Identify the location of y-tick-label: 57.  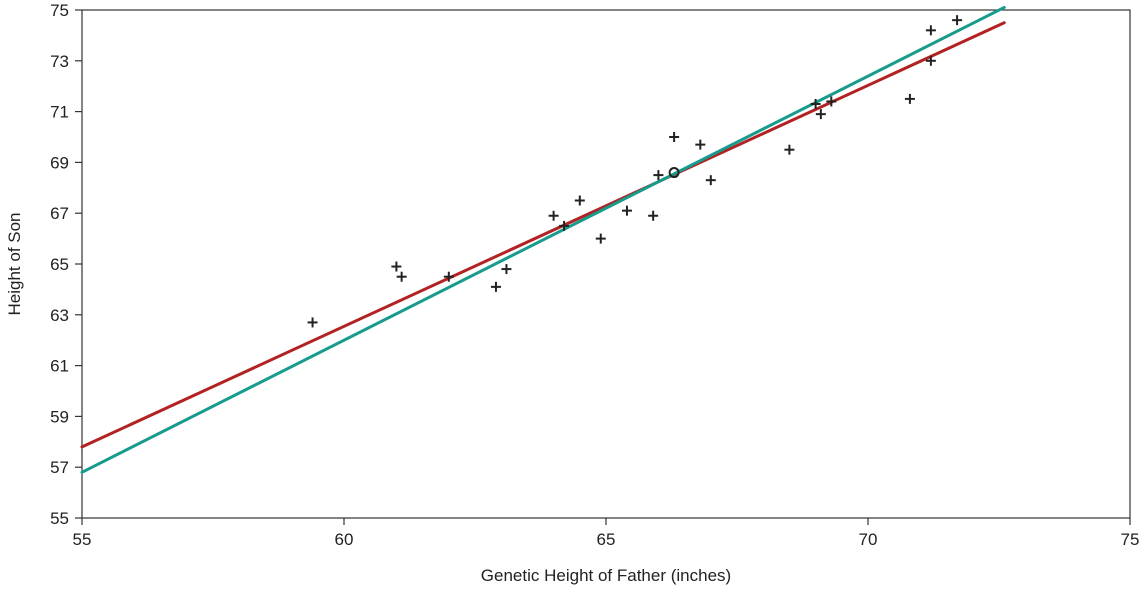
(59, 467).